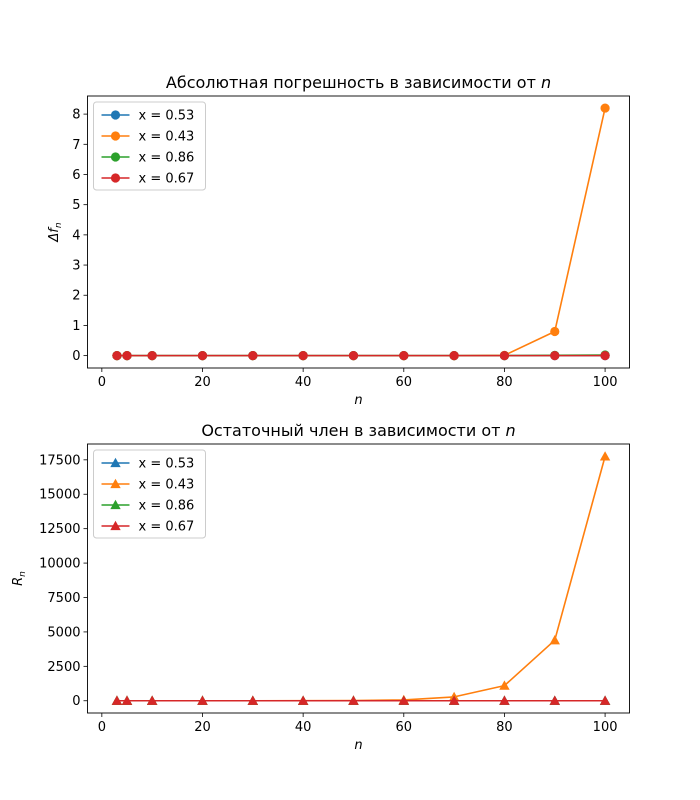  I want to click on y-tick-label: 10000, so click(59, 564).